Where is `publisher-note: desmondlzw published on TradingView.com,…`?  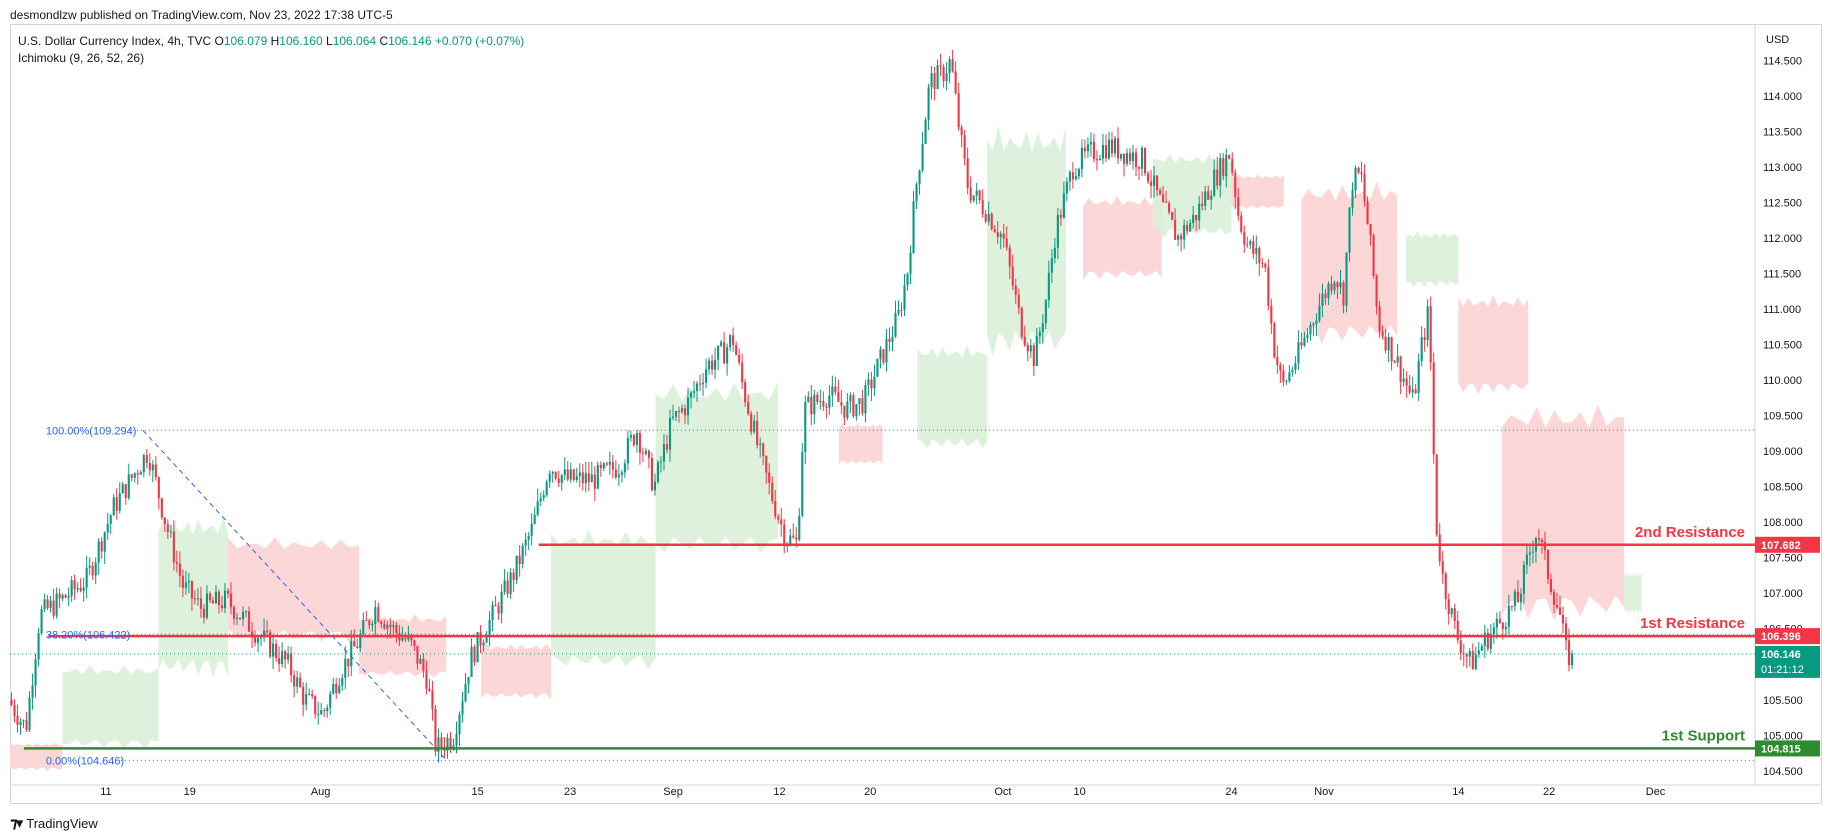 publisher-note: desmondlzw published on TradingView.com,… is located at coordinates (201, 15).